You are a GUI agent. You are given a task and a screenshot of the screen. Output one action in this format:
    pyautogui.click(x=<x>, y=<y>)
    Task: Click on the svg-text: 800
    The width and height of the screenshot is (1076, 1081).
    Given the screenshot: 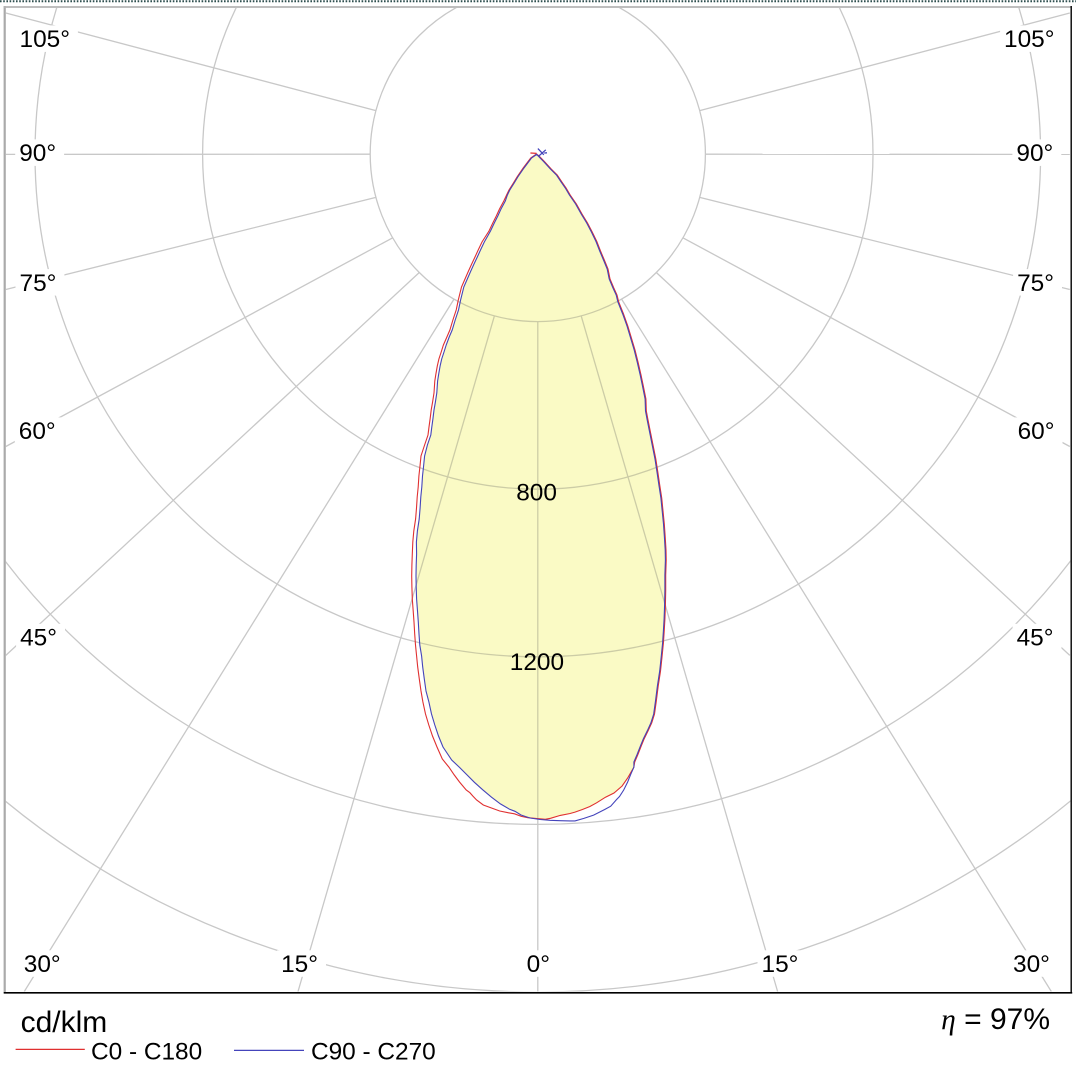 What is the action you would take?
    pyautogui.click(x=536, y=493)
    